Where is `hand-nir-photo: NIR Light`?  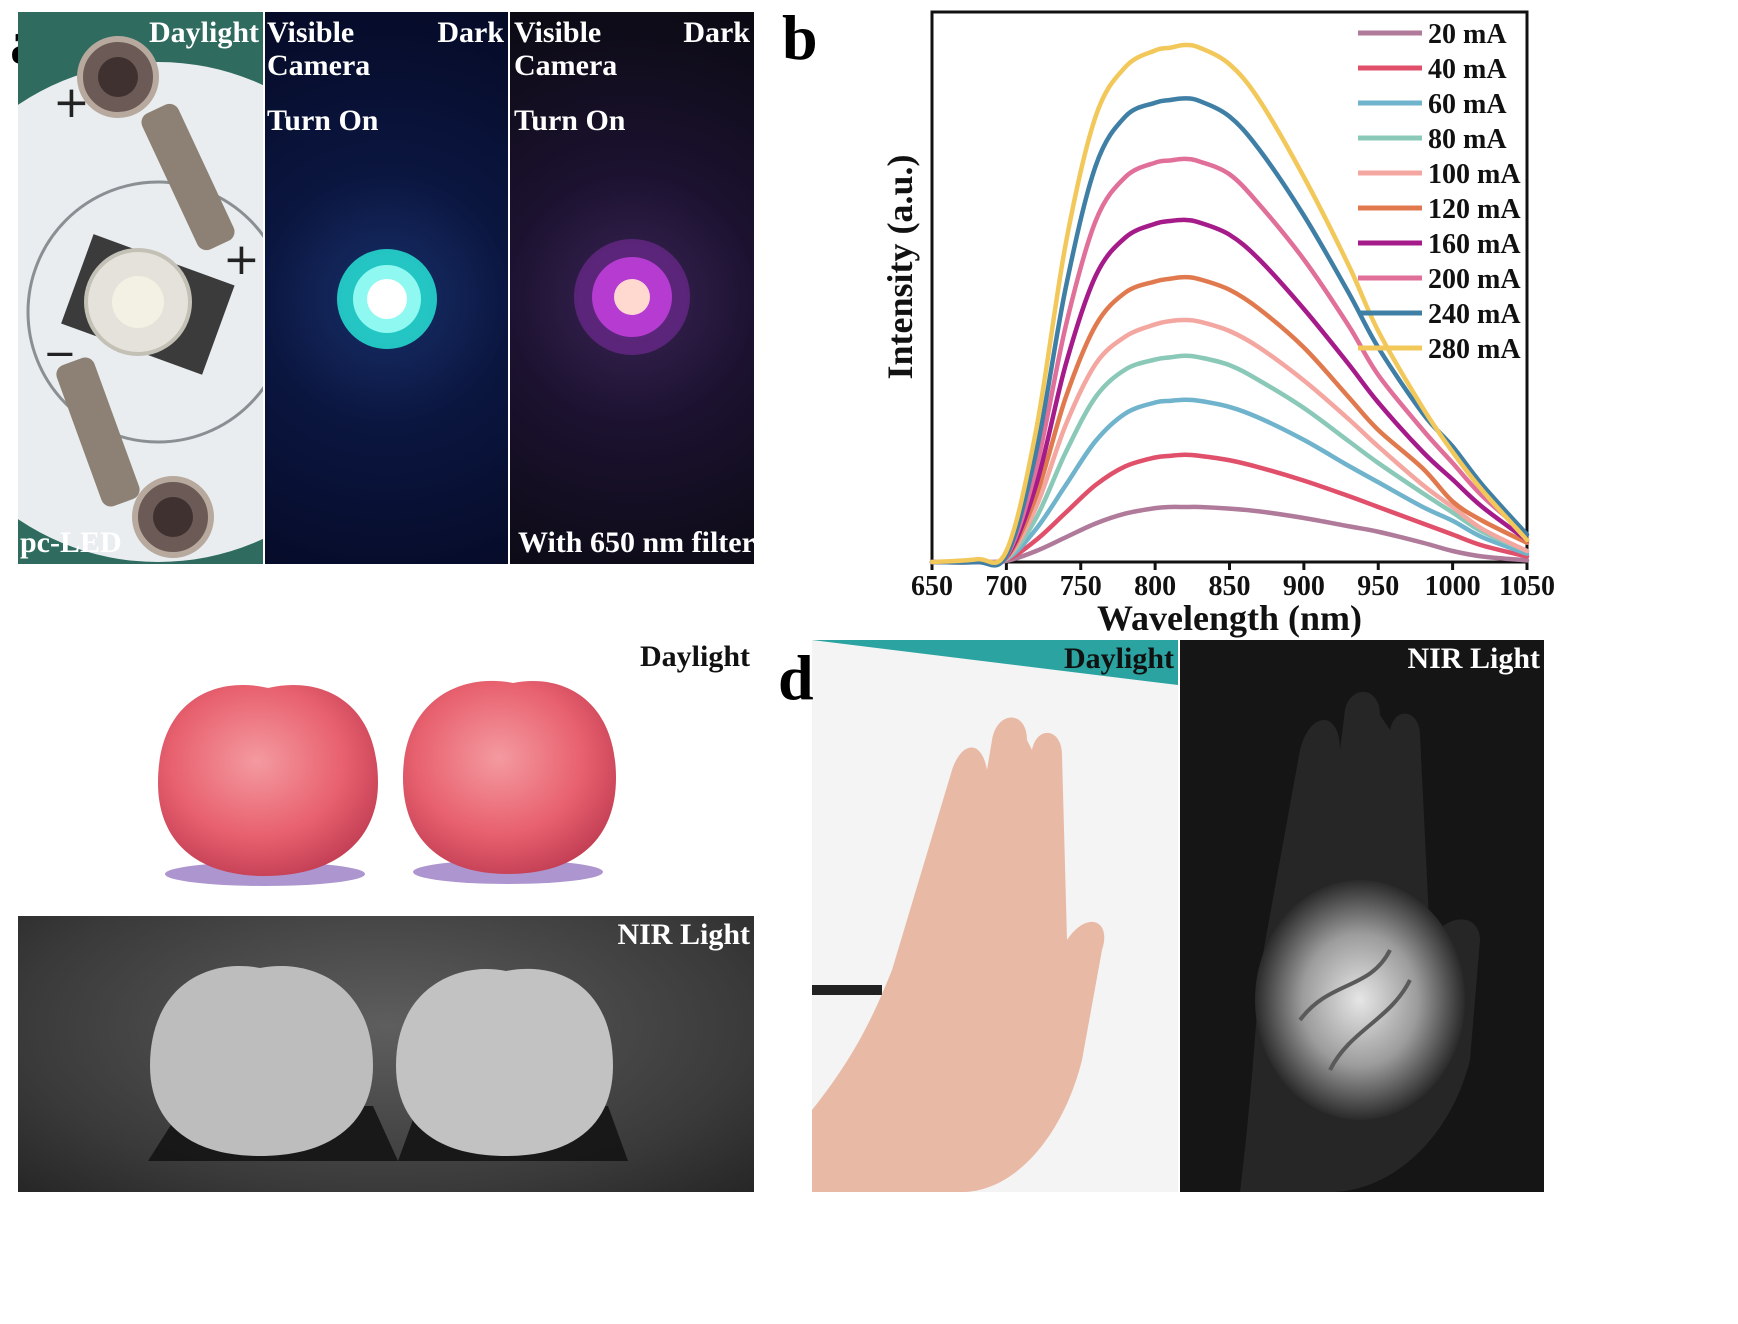
hand-nir-photo: NIR Light is located at coordinates (1362, 916).